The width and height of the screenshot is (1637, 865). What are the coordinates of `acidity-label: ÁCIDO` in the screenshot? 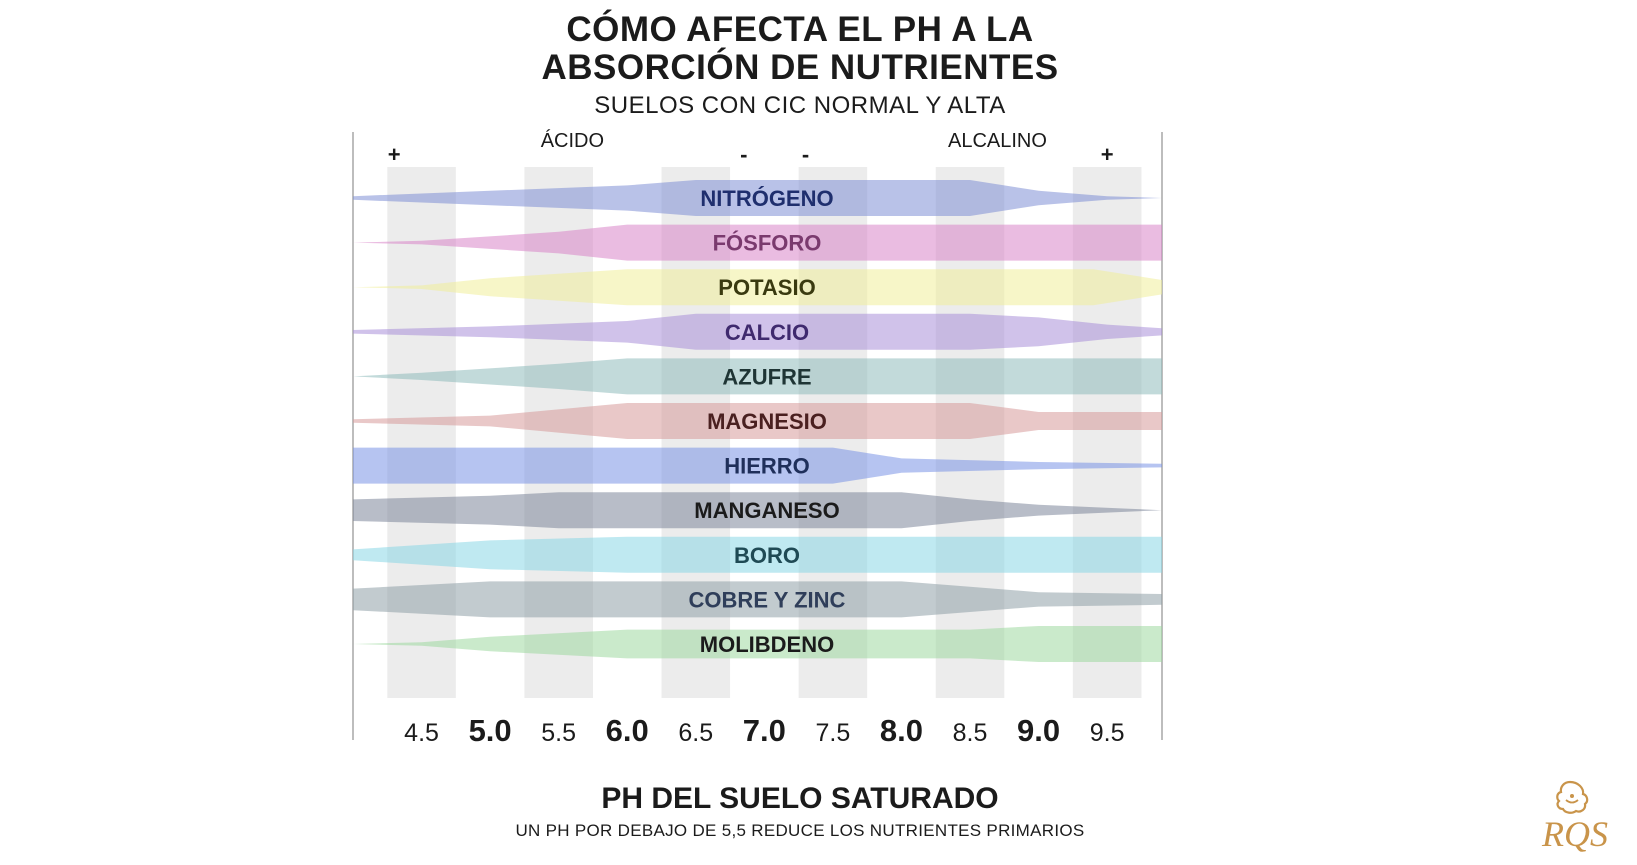 It's located at (572, 140).